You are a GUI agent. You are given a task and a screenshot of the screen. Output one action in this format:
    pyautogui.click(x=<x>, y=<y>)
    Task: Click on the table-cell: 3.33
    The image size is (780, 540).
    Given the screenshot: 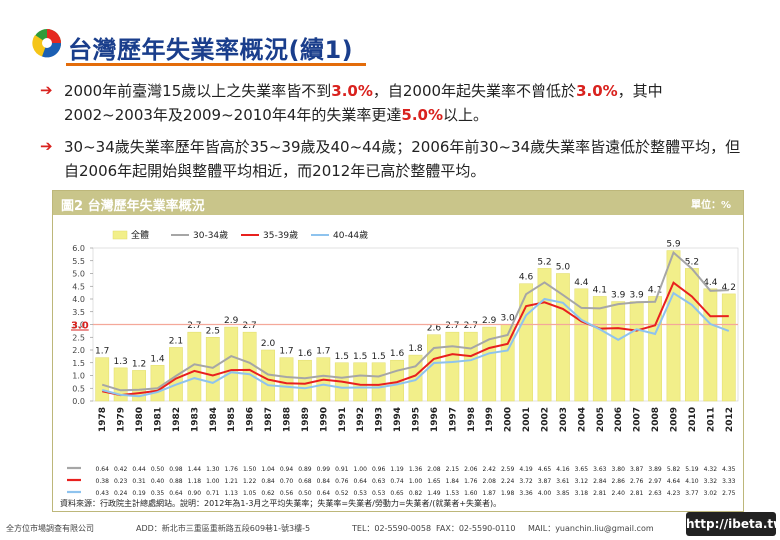 What is the action you would take?
    pyautogui.click(x=729, y=481)
    